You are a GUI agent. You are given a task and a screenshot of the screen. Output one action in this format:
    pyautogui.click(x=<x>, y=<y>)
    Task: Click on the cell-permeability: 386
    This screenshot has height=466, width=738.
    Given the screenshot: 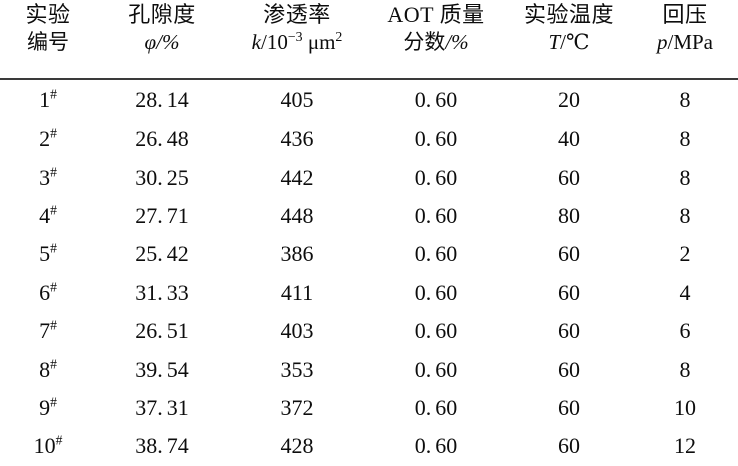 What is the action you would take?
    pyautogui.click(x=297, y=254)
    